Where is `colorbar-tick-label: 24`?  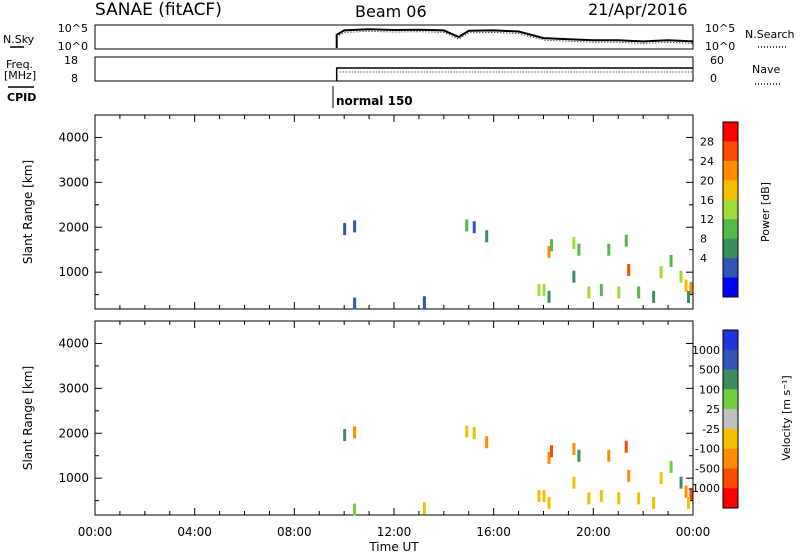
colorbar-tick-label: 24 is located at coordinates (707, 161).